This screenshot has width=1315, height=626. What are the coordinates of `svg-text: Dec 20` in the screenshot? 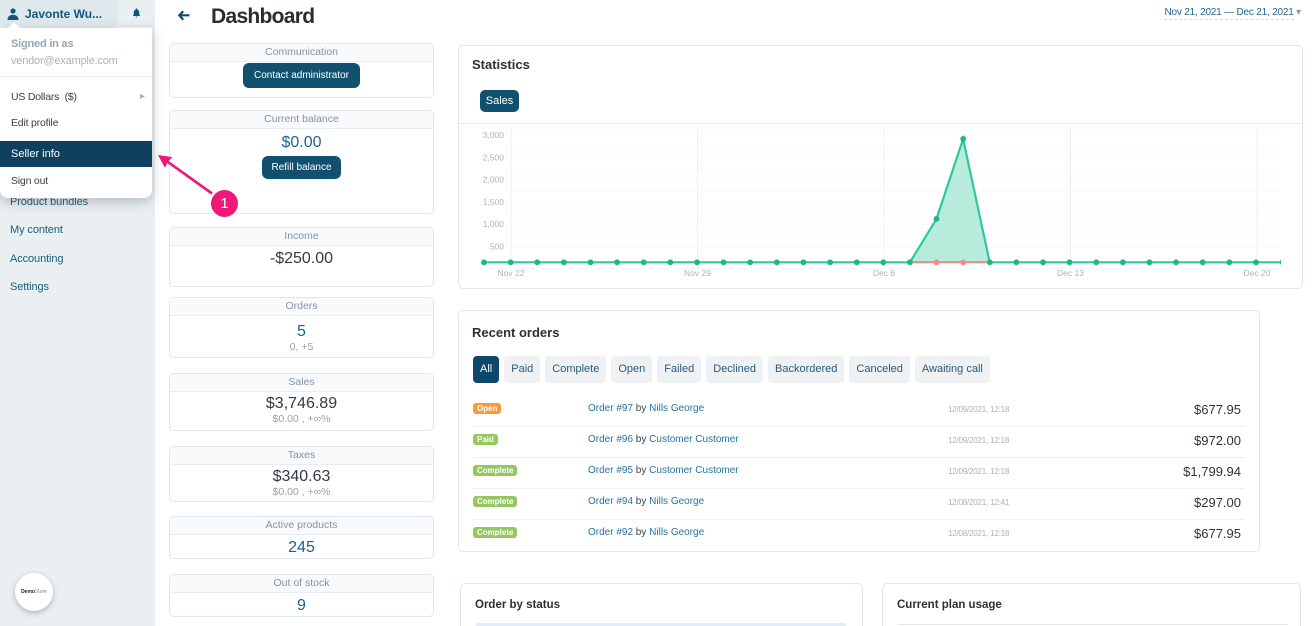 It's located at (1257, 273).